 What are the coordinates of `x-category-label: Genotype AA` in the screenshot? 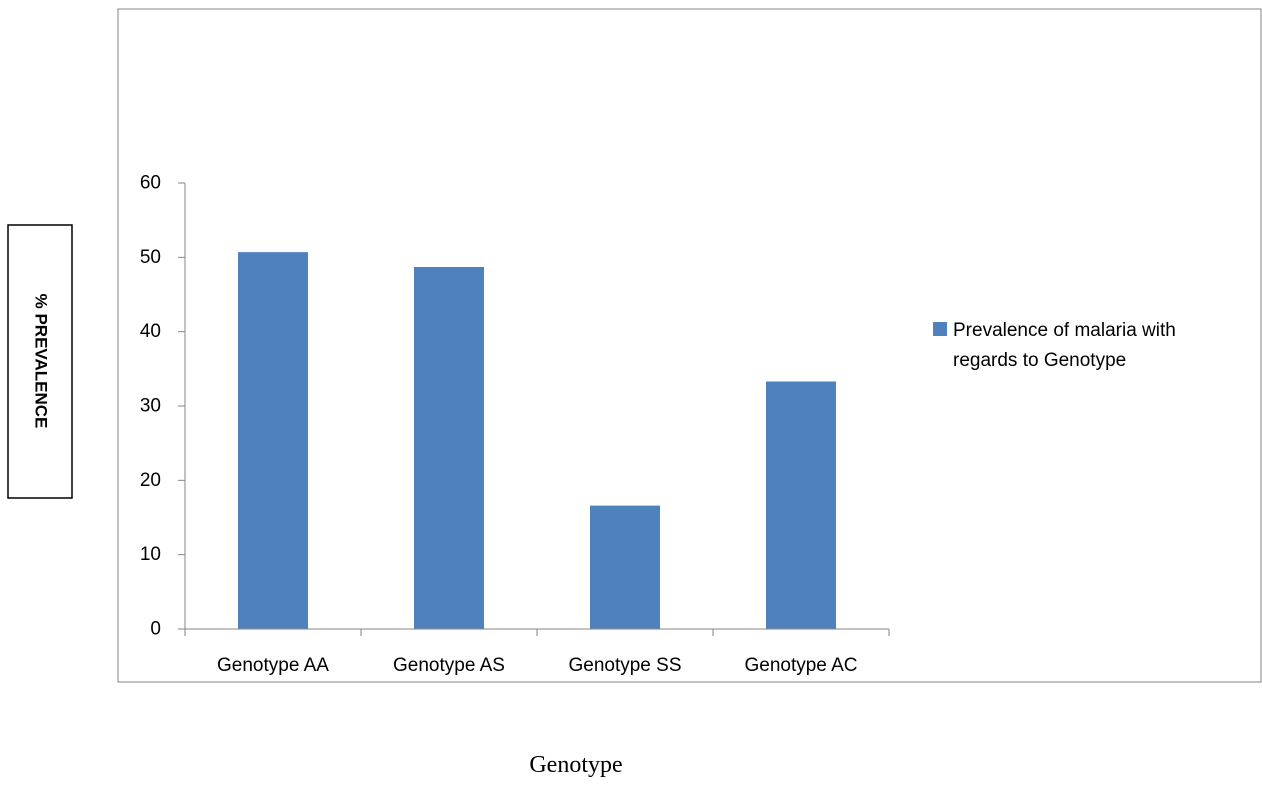 It's located at (273, 665).